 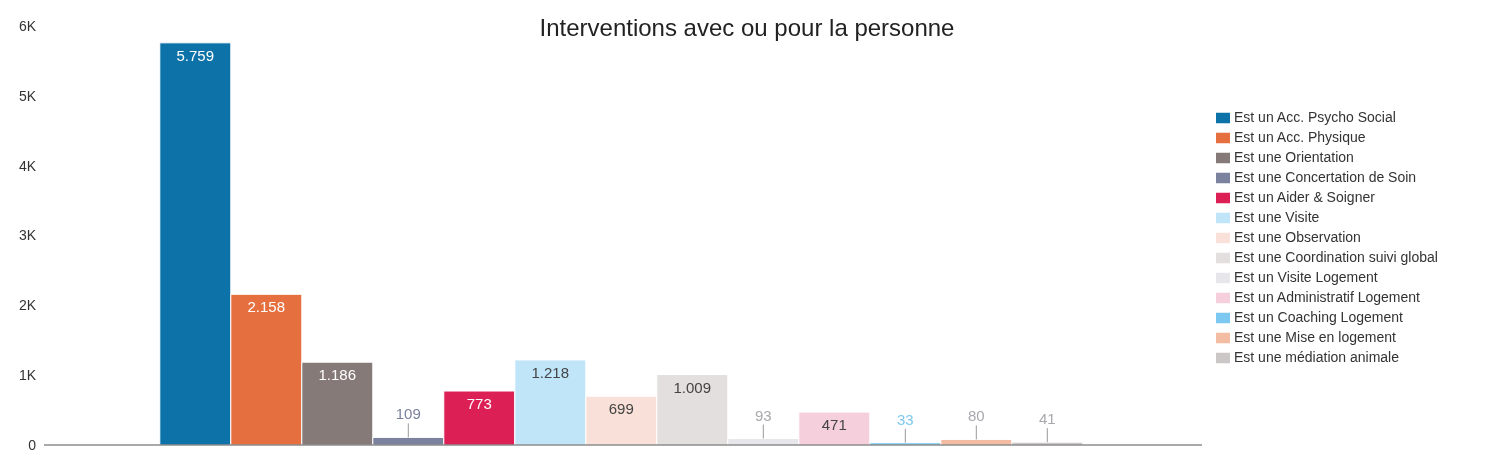 I want to click on data-label: 41, so click(x=1047, y=419).